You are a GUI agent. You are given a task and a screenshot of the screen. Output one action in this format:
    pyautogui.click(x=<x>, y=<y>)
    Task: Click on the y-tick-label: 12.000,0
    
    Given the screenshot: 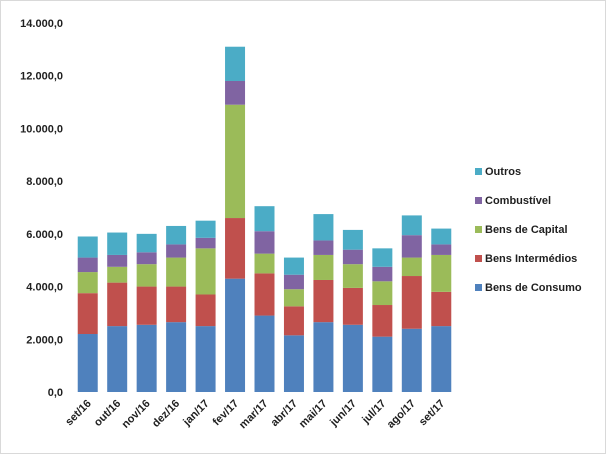 What is the action you would take?
    pyautogui.click(x=41, y=77)
    